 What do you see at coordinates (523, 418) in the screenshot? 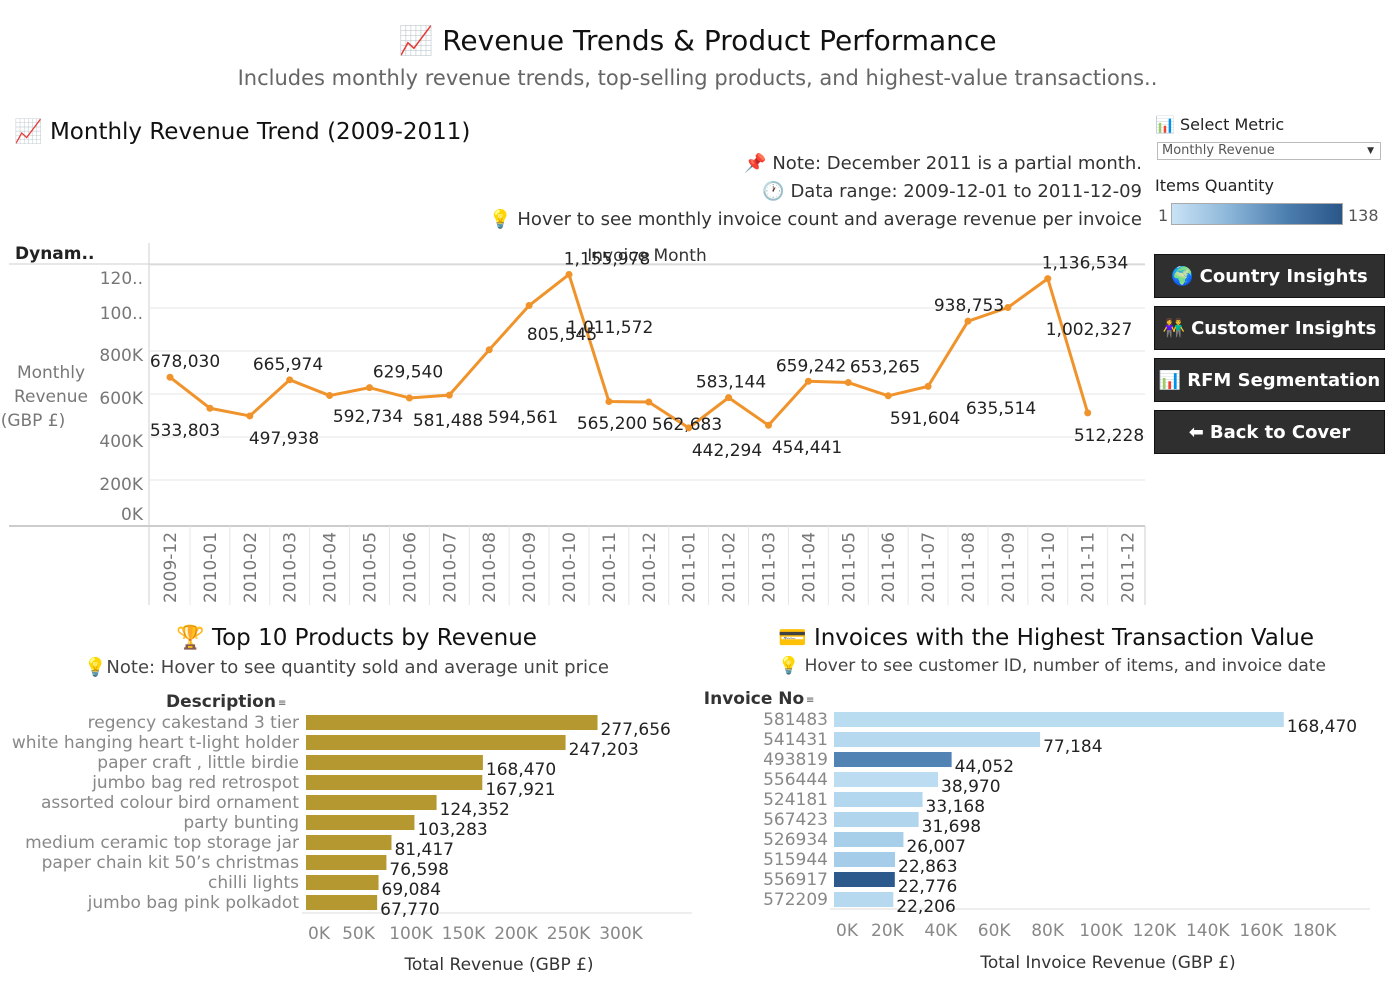
I see `revenue-data-label: 594,561` at bounding box center [523, 418].